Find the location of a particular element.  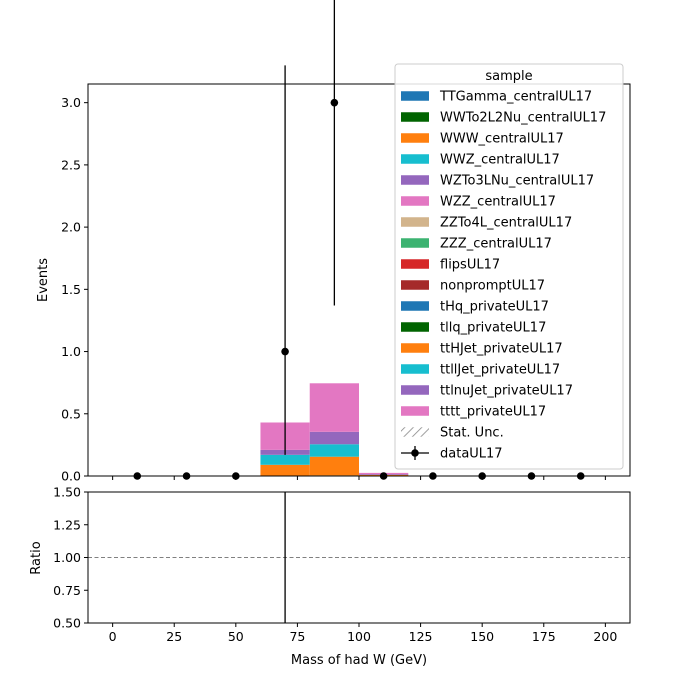

x-tick-label-3: 75 is located at coordinates (297, 636).